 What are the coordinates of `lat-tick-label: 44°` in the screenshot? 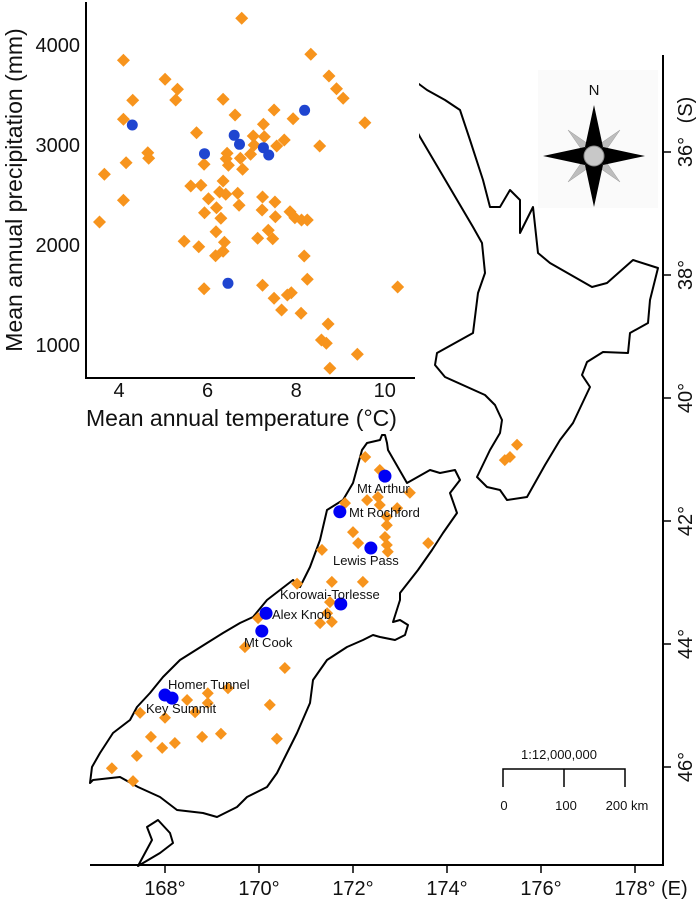 It's located at (686, 644).